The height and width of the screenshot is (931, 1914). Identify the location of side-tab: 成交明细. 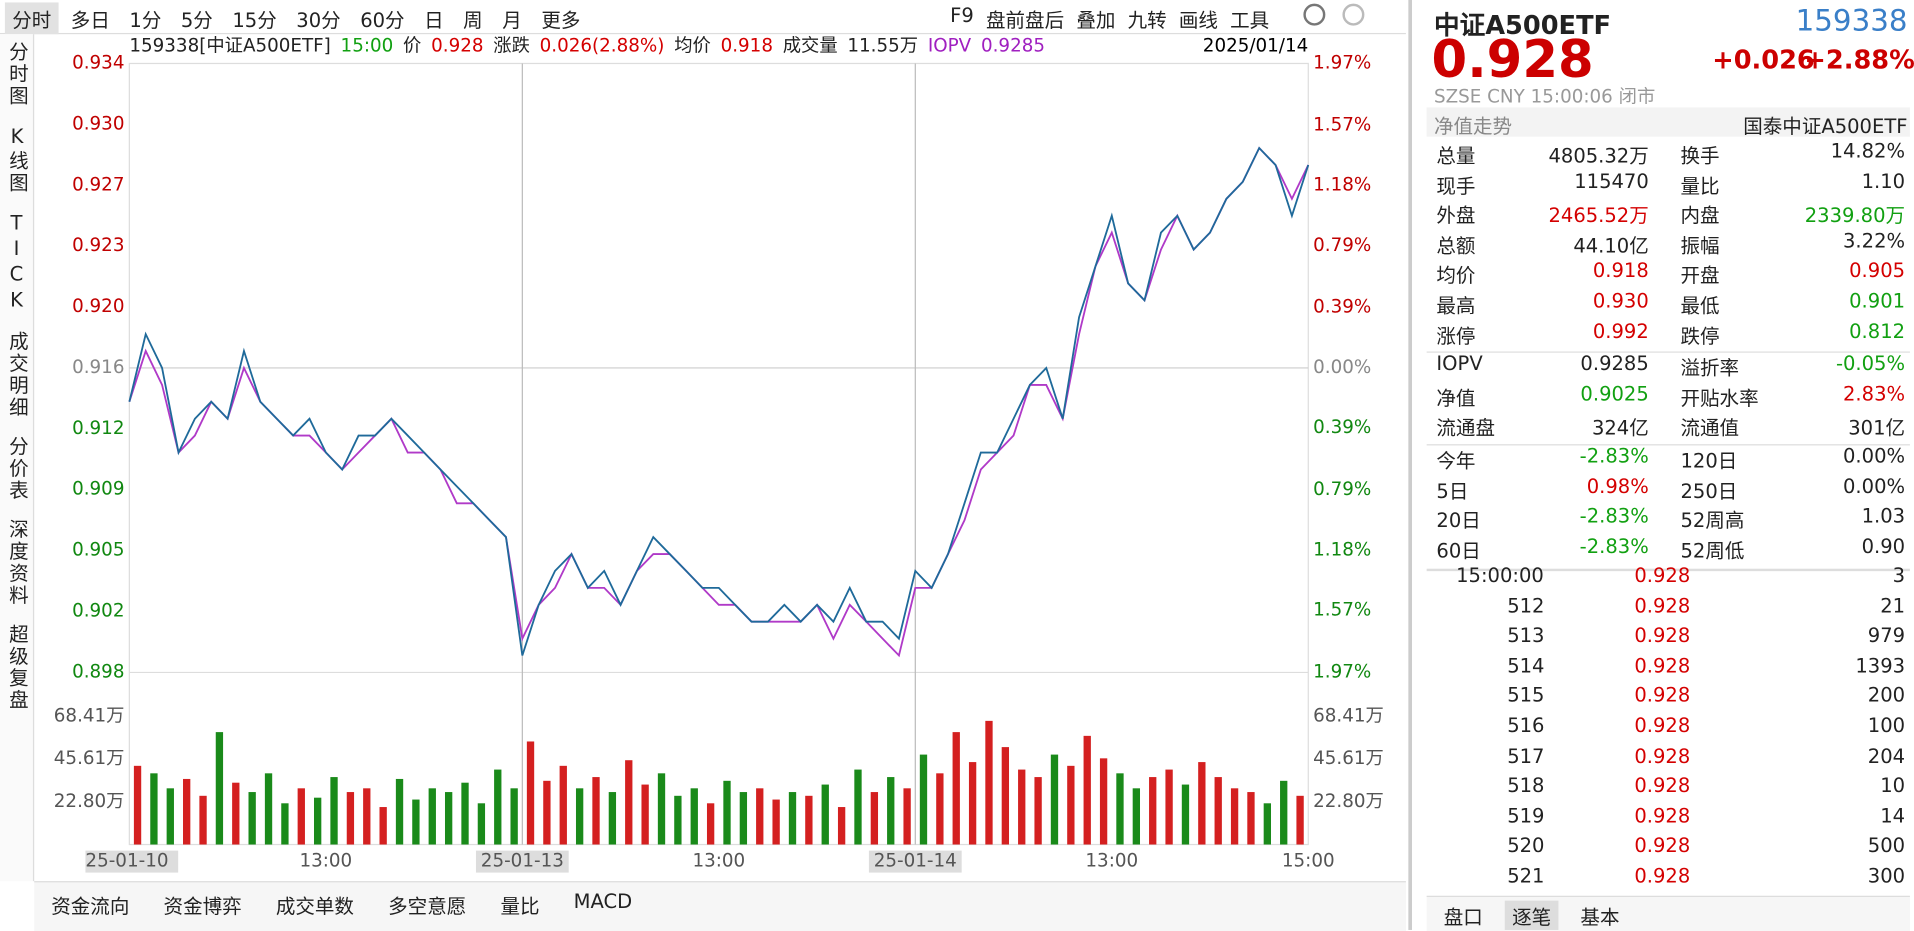
(17, 374).